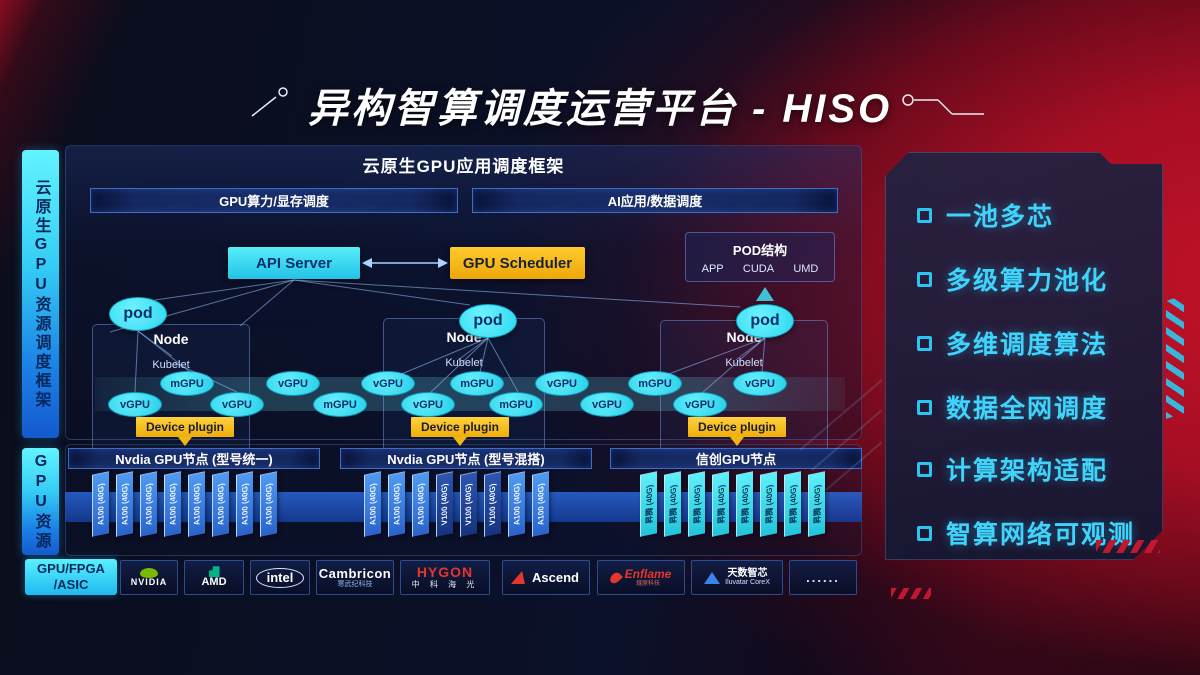 The width and height of the screenshot is (1200, 675). Describe the element at coordinates (460, 427) in the screenshot. I see `device-plugin-box-2: Device plugin` at that location.